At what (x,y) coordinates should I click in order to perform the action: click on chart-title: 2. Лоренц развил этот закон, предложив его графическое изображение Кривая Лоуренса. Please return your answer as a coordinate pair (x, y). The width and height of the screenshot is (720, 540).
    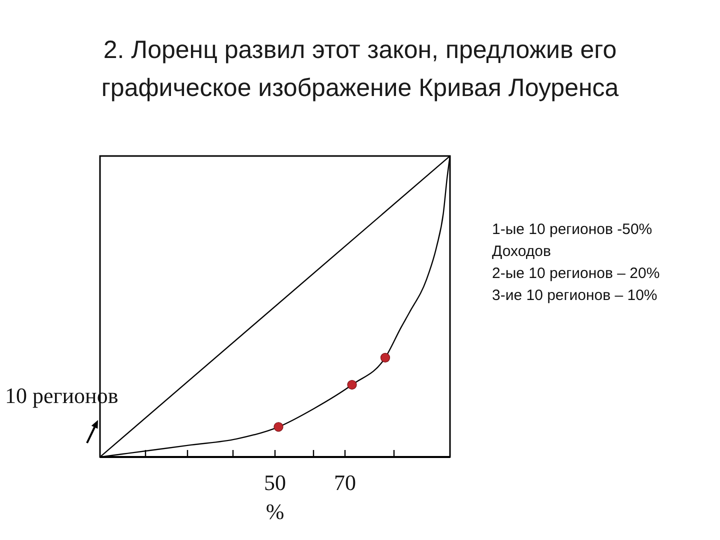
    Looking at the image, I should click on (360, 69).